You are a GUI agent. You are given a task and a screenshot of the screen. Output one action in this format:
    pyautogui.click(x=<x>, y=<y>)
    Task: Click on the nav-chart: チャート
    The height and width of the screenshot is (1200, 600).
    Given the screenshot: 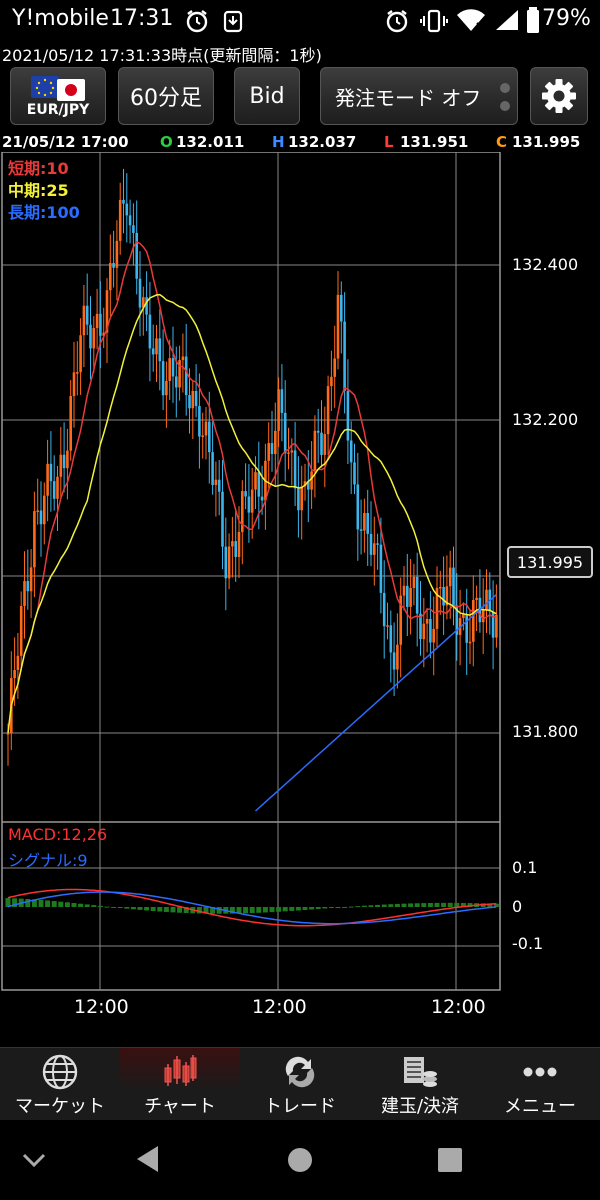 What is the action you would take?
    pyautogui.click(x=180, y=1084)
    